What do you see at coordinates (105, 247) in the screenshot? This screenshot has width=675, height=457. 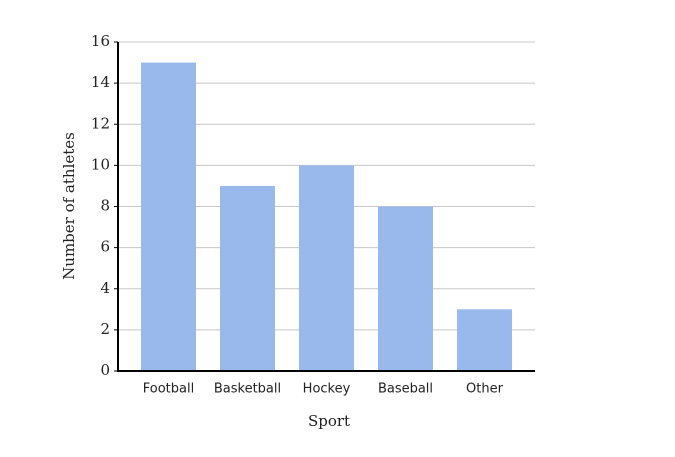 I see `y-tick-label: 6` at bounding box center [105, 247].